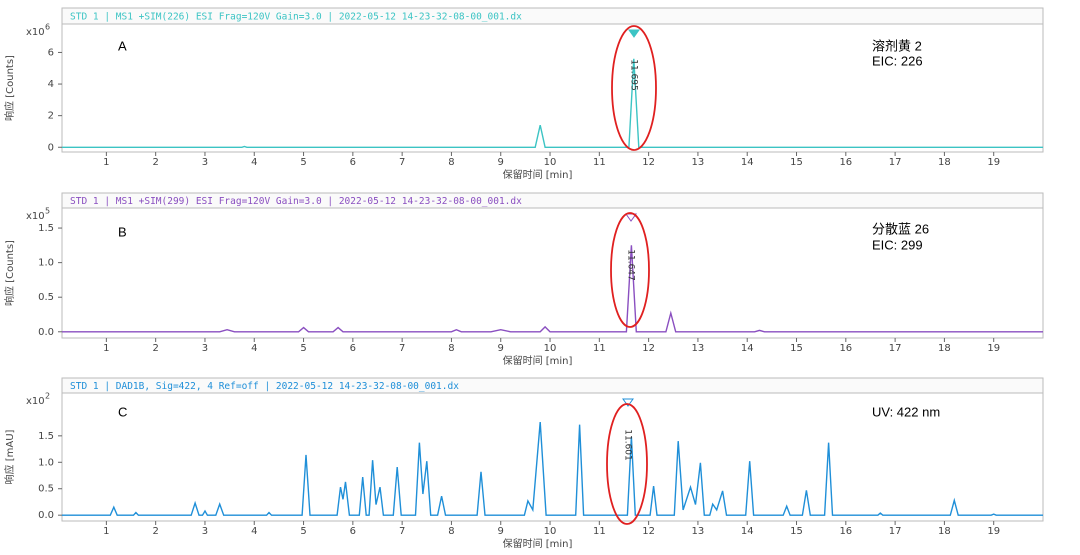 This screenshot has height=555, width=1080. What do you see at coordinates (46, 515) in the screenshot?
I see `y-tick-label: 0.0` at bounding box center [46, 515].